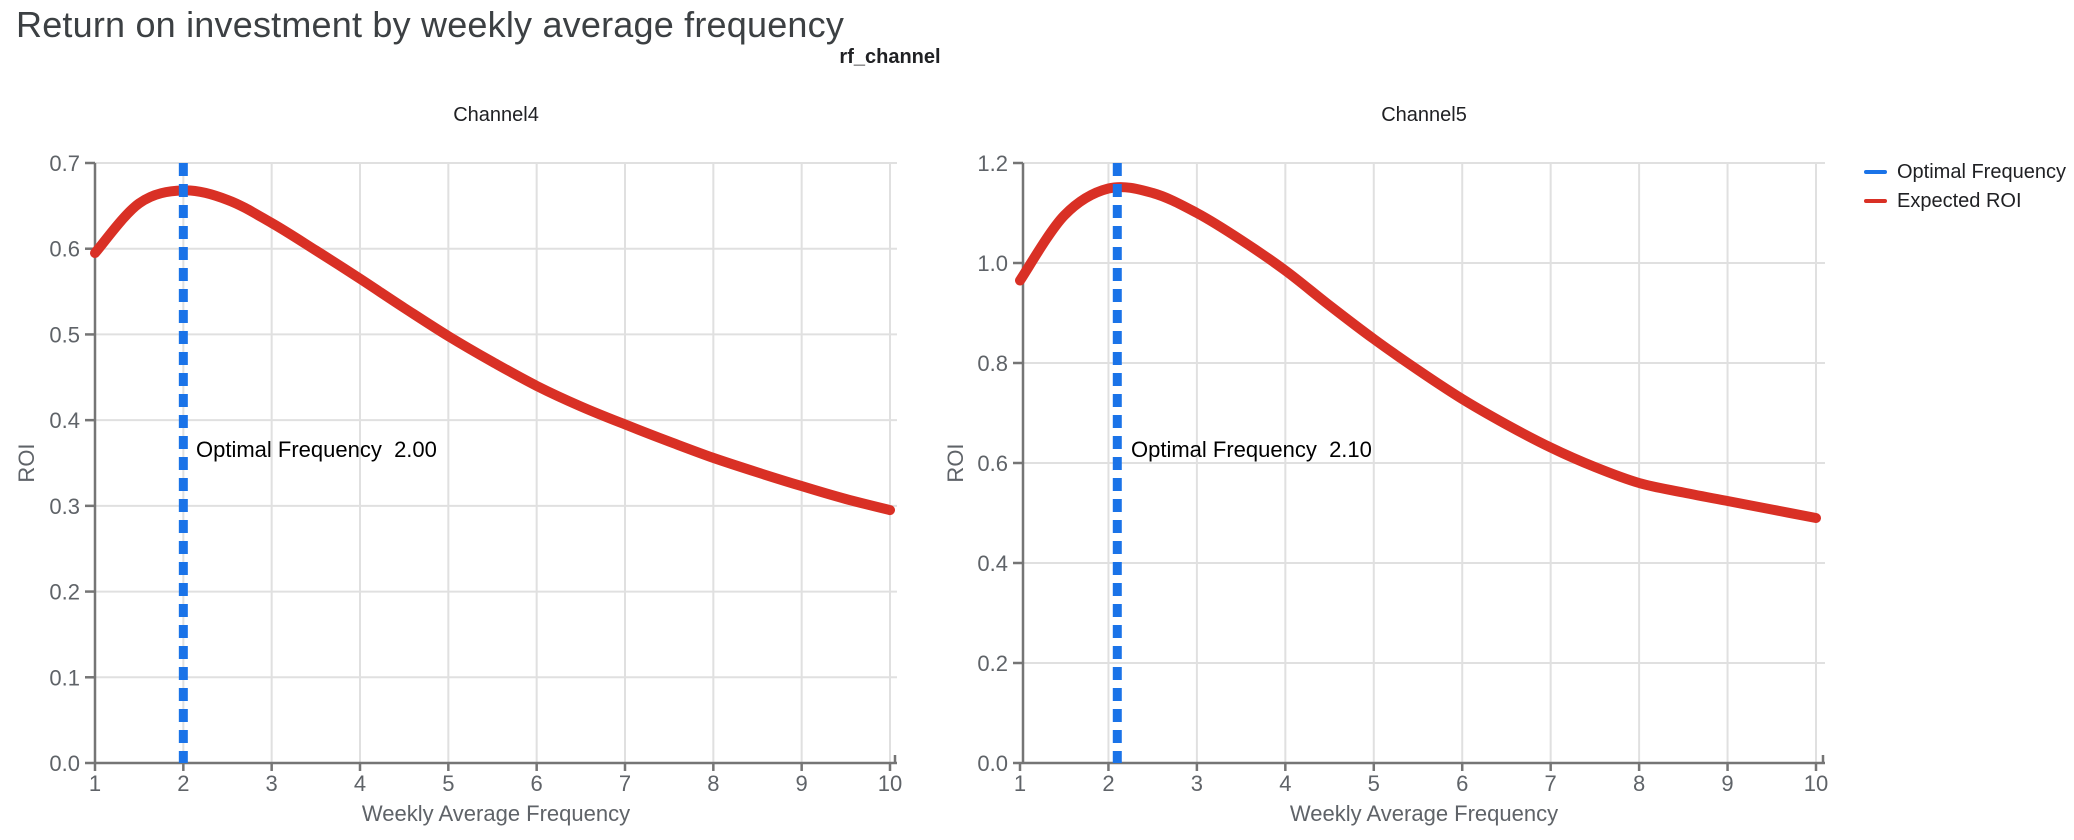 The height and width of the screenshot is (840, 2074). What do you see at coordinates (64, 506) in the screenshot?
I see `y-tick-label: 0.3` at bounding box center [64, 506].